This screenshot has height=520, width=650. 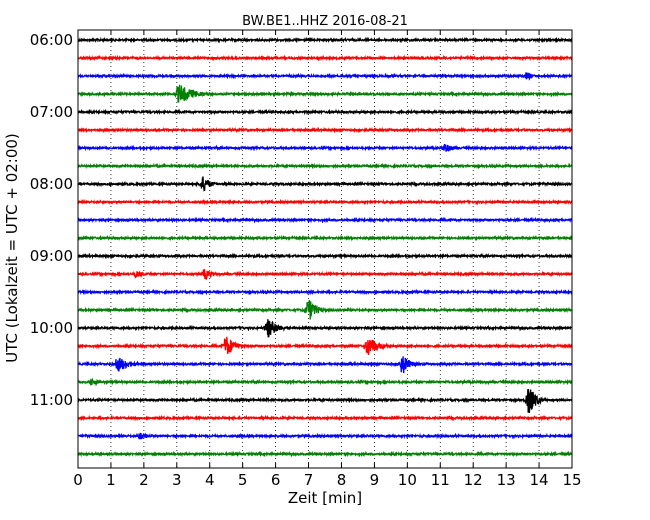 What do you see at coordinates (51, 328) in the screenshot?
I see `y-tick-label: 10:00` at bounding box center [51, 328].